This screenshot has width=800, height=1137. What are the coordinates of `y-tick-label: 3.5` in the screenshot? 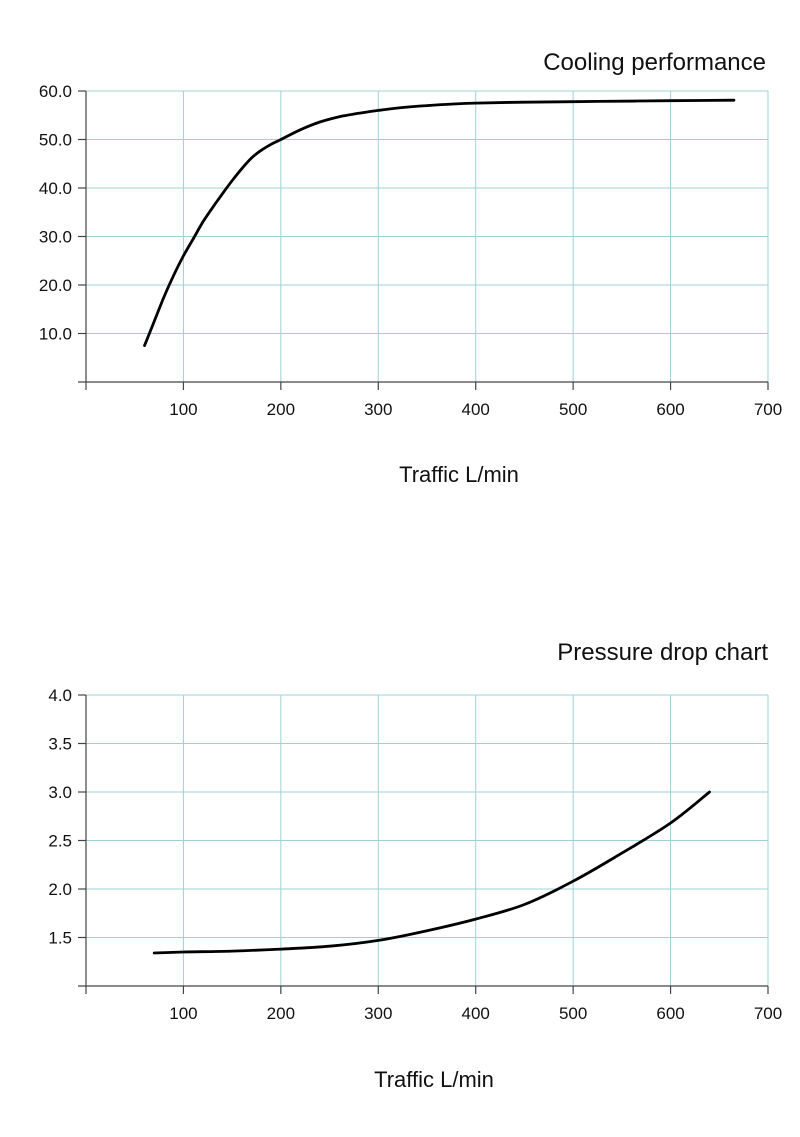 It's located at (60, 744).